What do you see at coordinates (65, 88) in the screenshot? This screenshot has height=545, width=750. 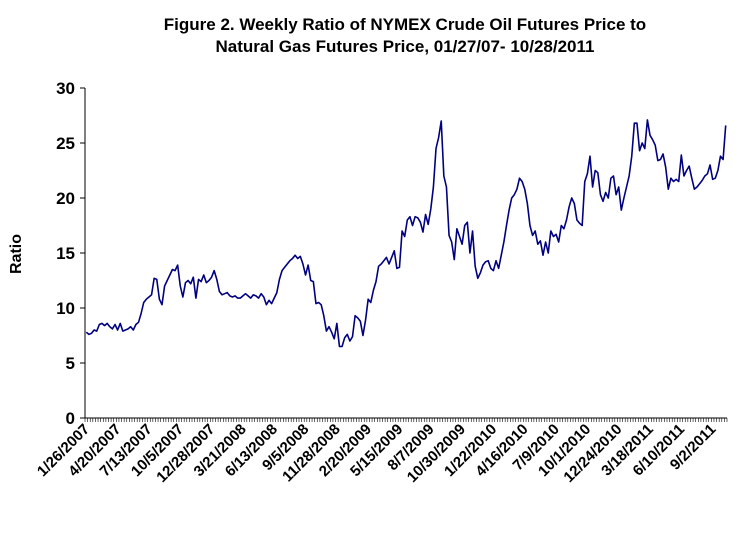 I see `y-tick-label: 30` at bounding box center [65, 88].